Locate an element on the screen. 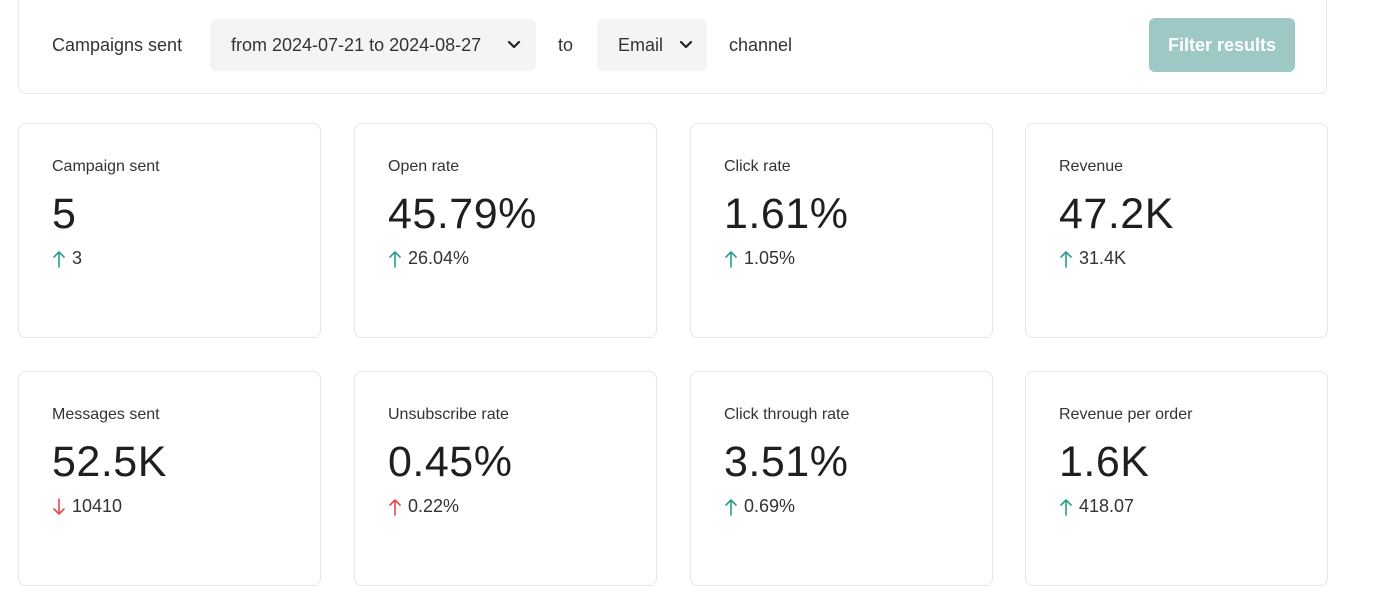 Image resolution: width=1383 pixels, height=601 pixels. metric-delta: 31.4K is located at coordinates (1092, 258).